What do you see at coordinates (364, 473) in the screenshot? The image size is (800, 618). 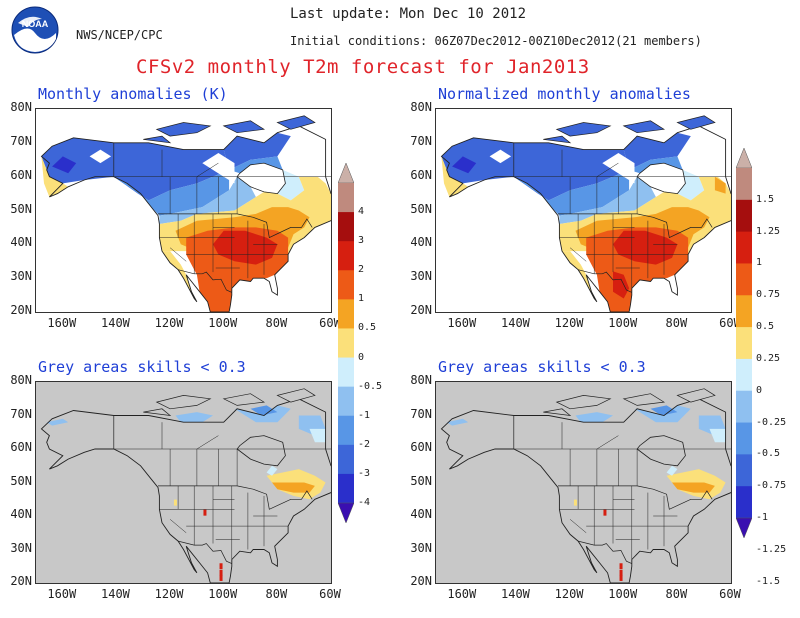 I see `colorbar-tick-label: -3` at bounding box center [364, 473].